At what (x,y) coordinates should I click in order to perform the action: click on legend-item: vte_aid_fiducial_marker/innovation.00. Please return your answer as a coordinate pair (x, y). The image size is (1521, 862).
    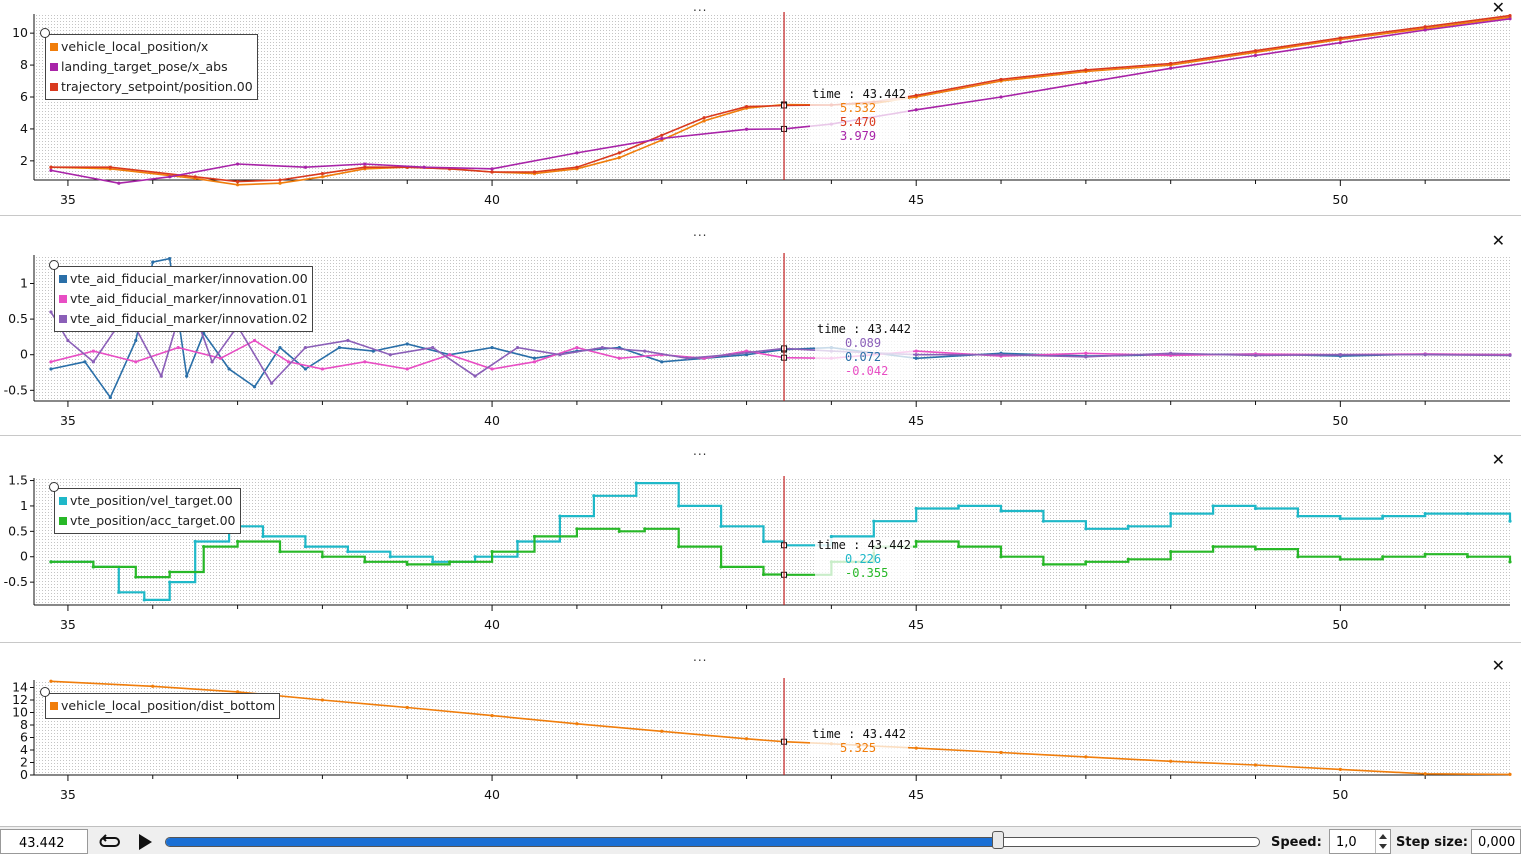
    Looking at the image, I should click on (183, 279).